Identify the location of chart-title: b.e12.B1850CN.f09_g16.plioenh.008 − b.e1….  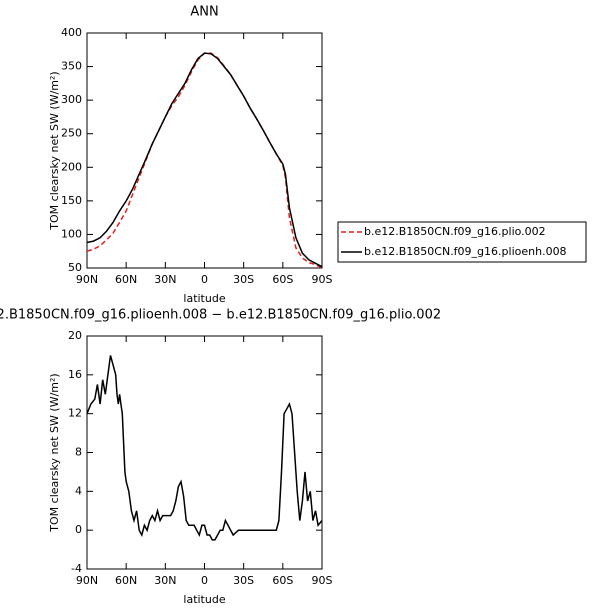
(220, 315).